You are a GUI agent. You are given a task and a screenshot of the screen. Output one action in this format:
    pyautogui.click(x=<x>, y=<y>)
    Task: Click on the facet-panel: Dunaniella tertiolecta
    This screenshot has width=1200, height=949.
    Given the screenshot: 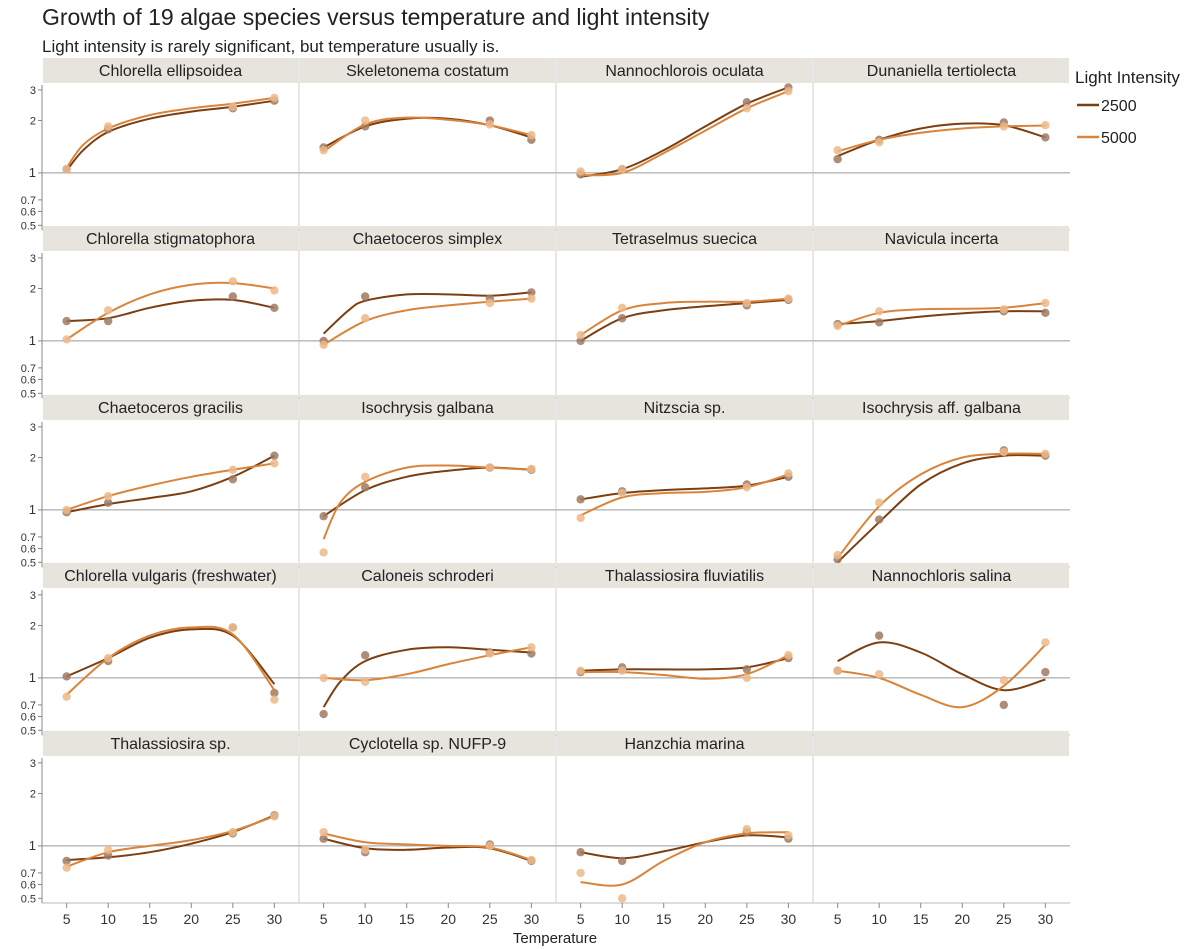 What is the action you would take?
    pyautogui.click(x=941, y=144)
    